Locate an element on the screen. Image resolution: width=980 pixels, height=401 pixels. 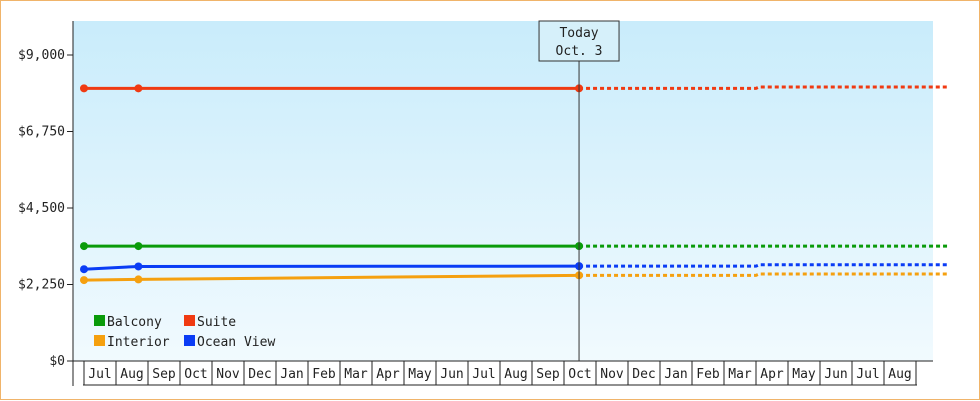
y-tick-label: $0 is located at coordinates (57, 361).